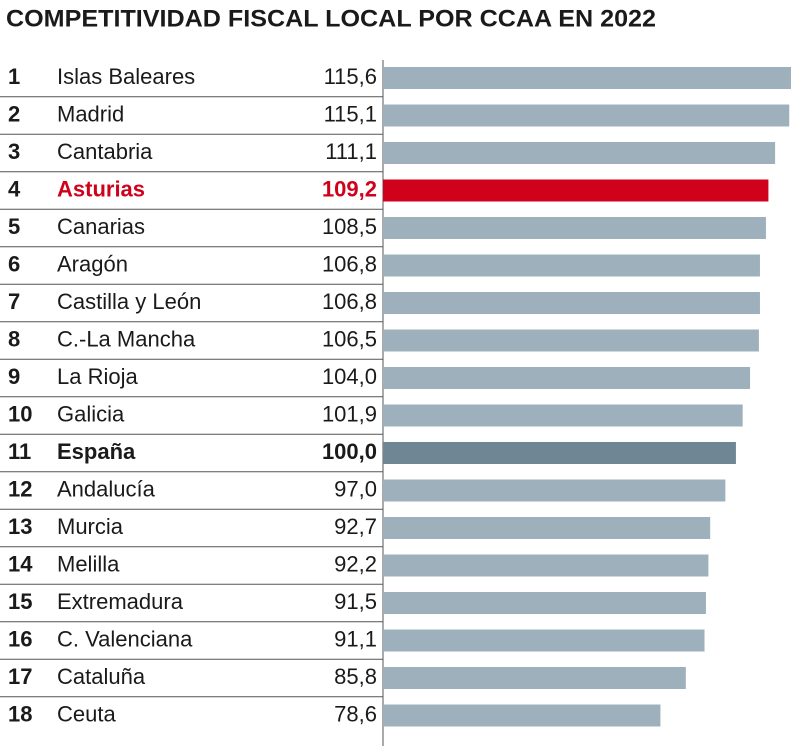  I want to click on category-label: Extremadura, so click(120, 601).